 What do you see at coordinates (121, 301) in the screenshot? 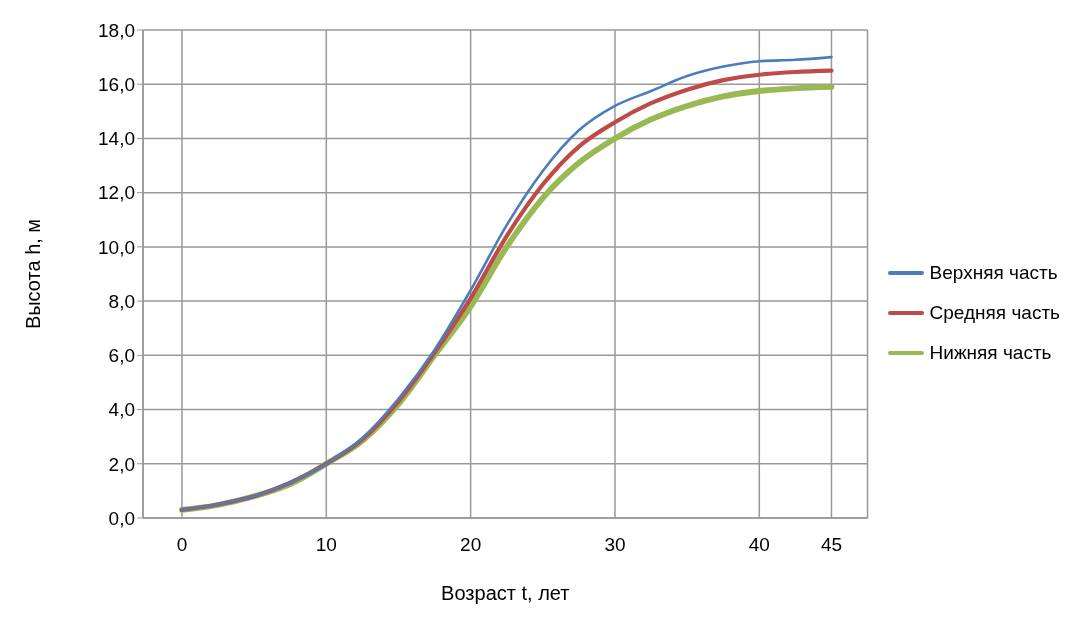
I see `y-tick-label: 8,0` at bounding box center [121, 301].